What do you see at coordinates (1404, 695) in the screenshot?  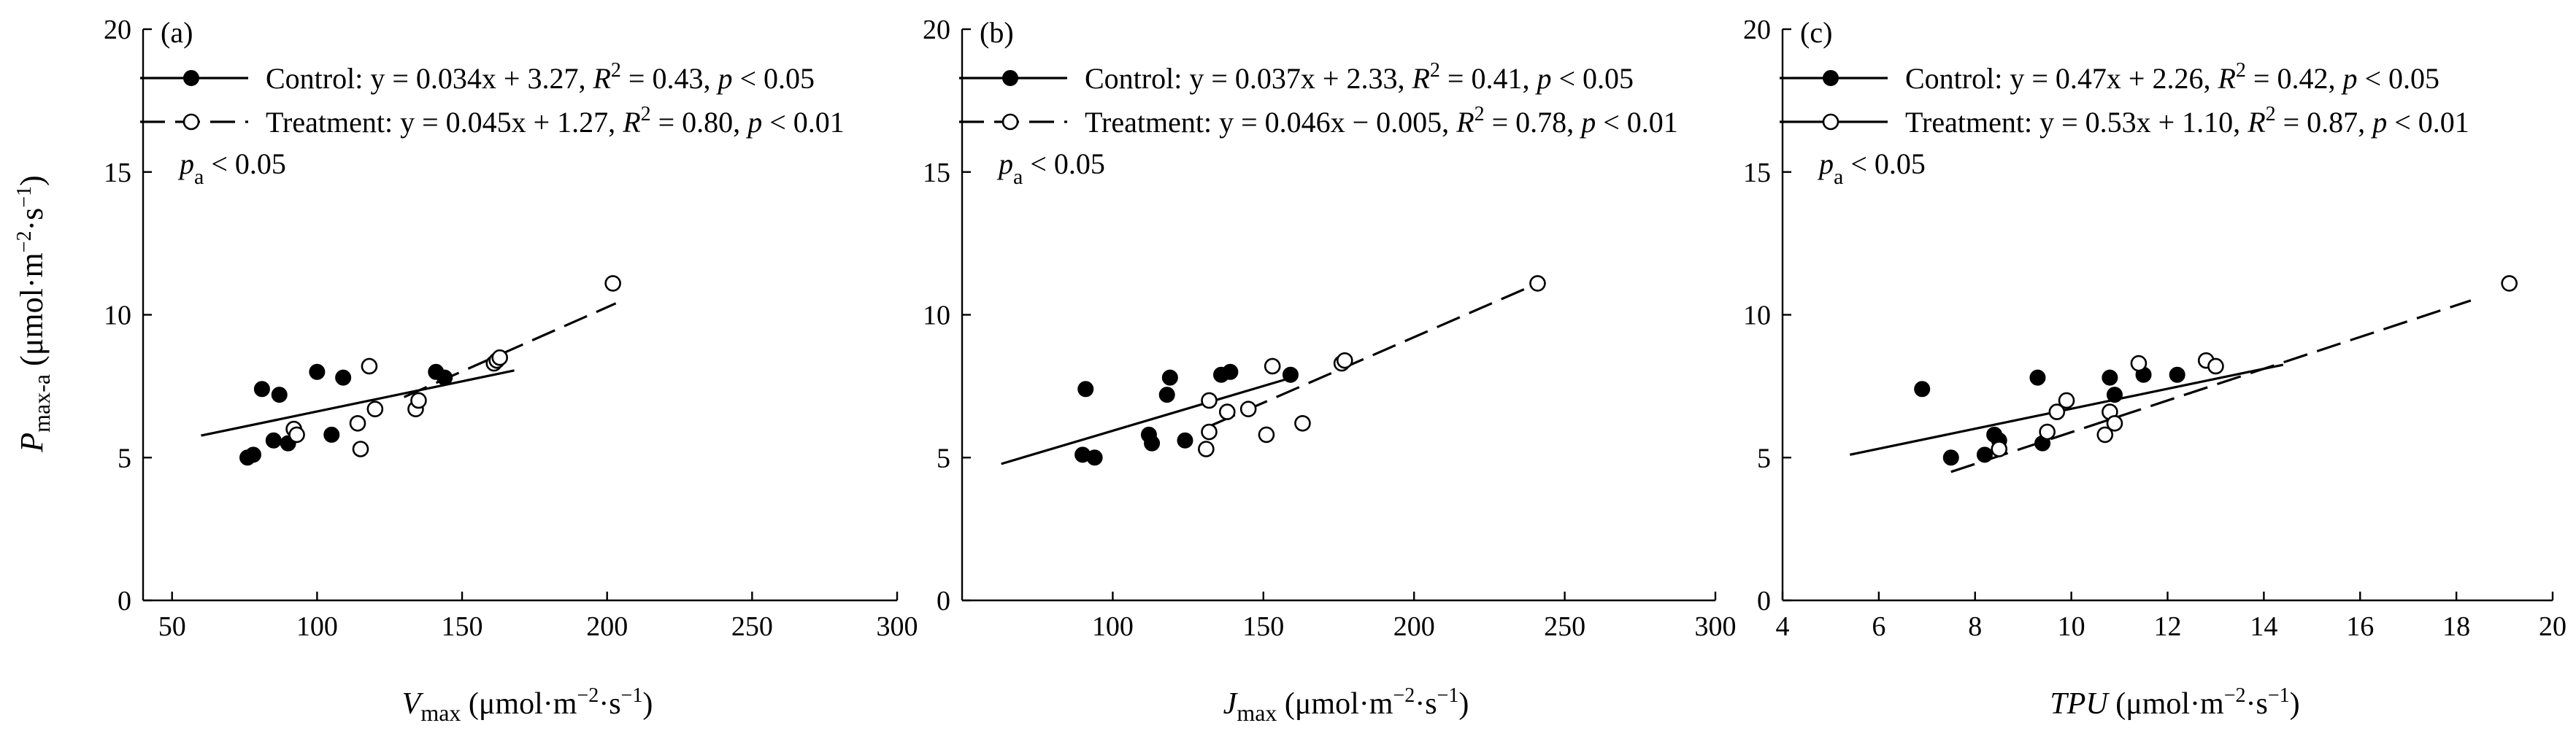 I see `x-axis-label-exp1: −2` at bounding box center [1404, 695].